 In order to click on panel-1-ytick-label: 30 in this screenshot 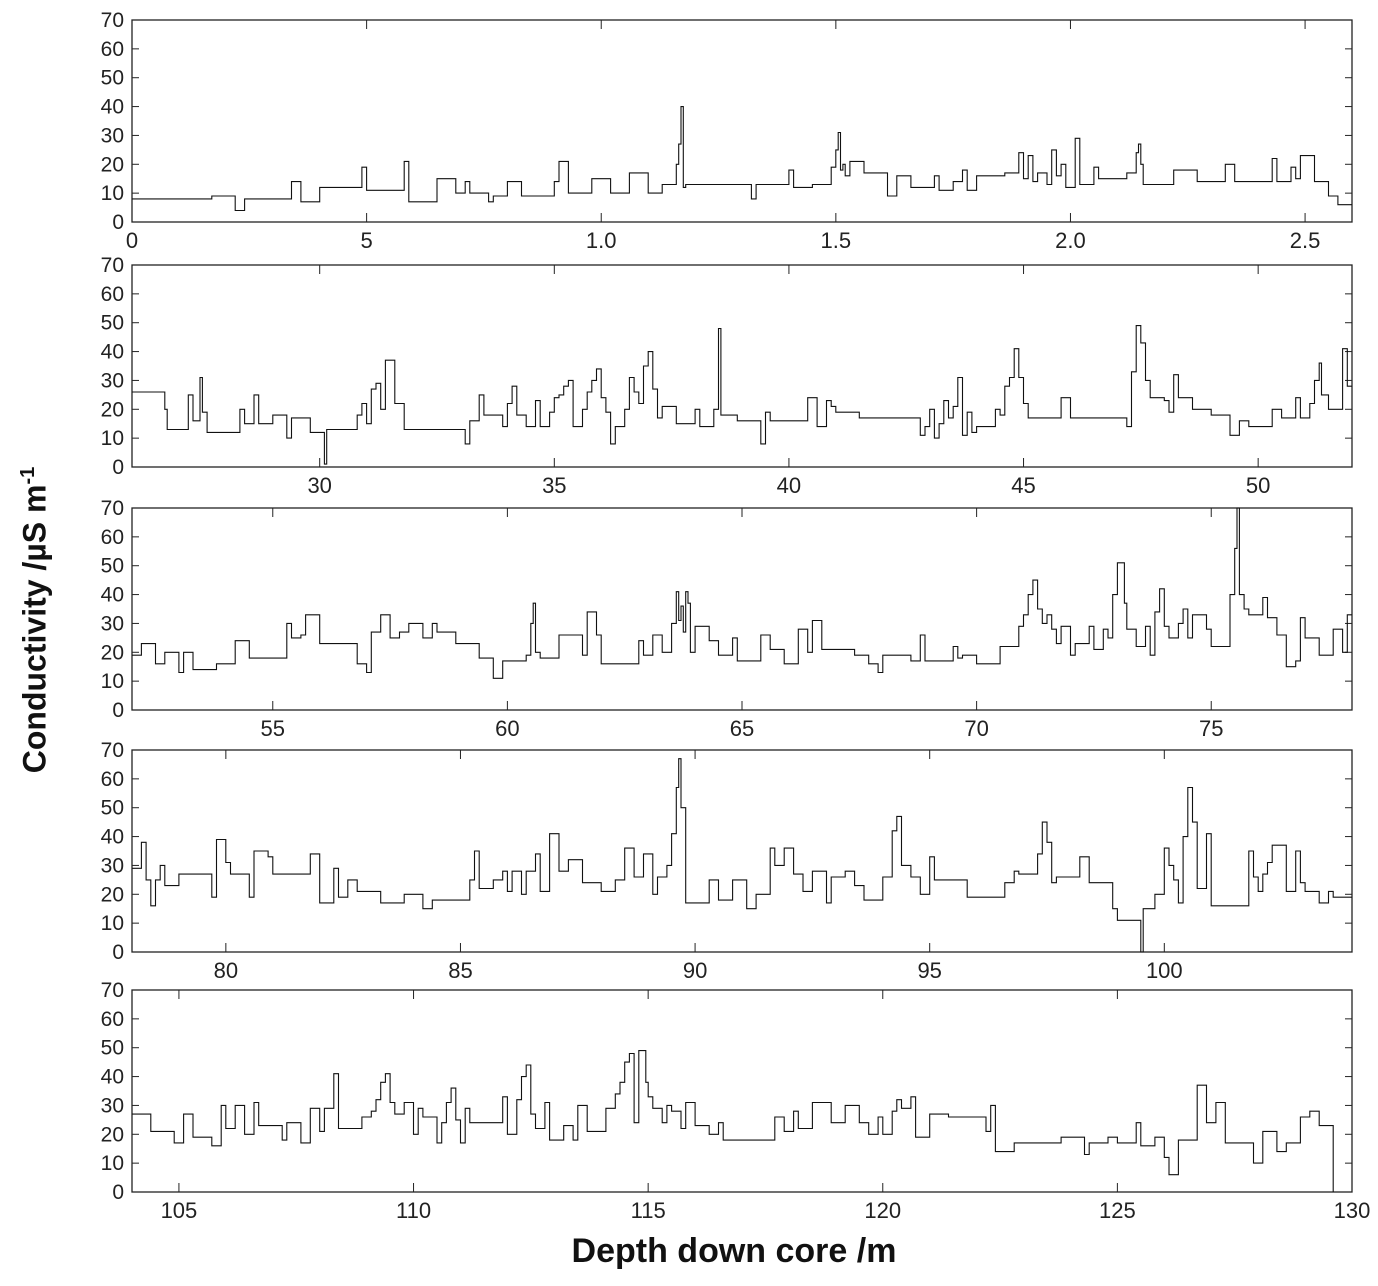, I will do `click(112, 135)`.